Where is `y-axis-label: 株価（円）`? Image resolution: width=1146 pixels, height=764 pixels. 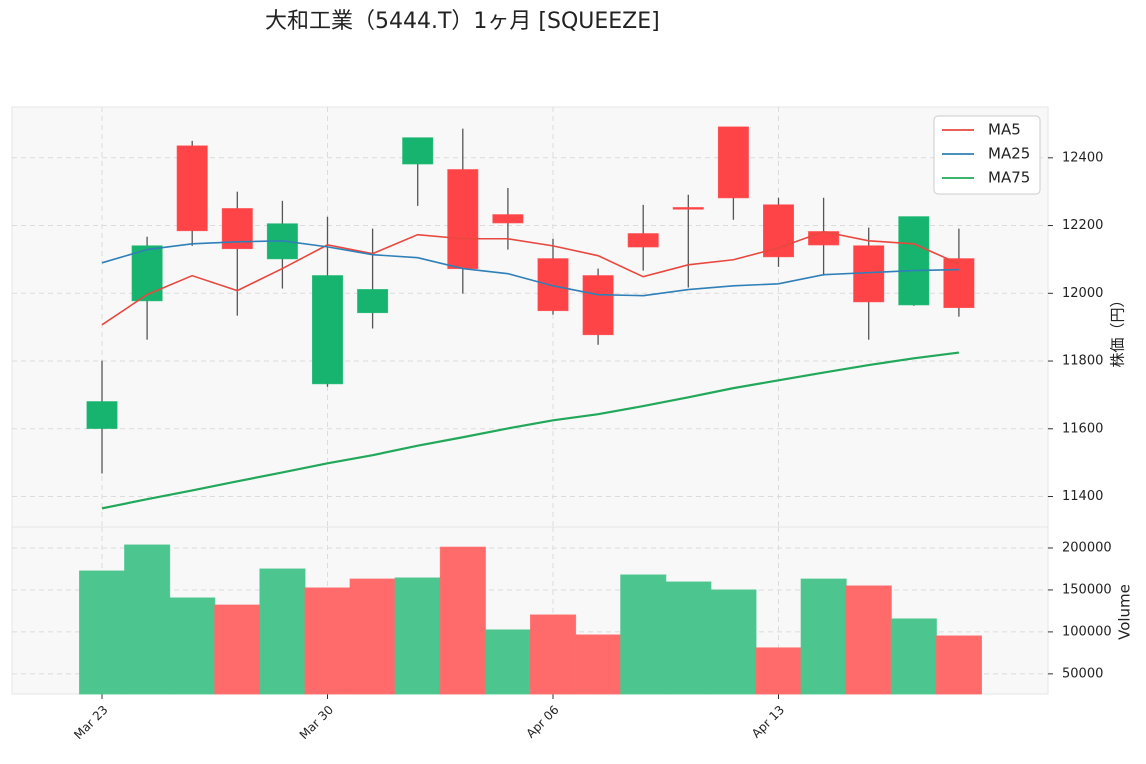
y-axis-label: 株価（円） is located at coordinates (1118, 329).